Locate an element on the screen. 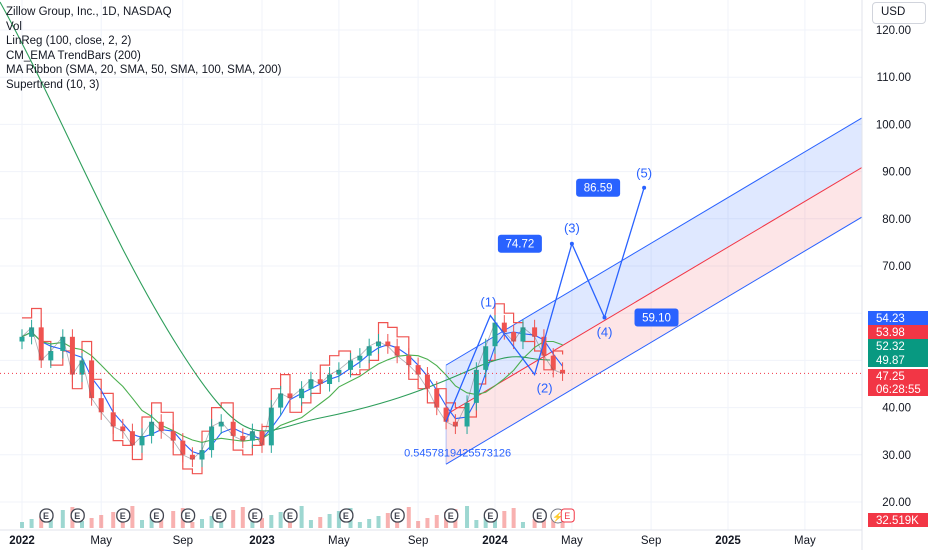 The height and width of the screenshot is (550, 932). price-tick-label: 80.00 is located at coordinates (896, 220).